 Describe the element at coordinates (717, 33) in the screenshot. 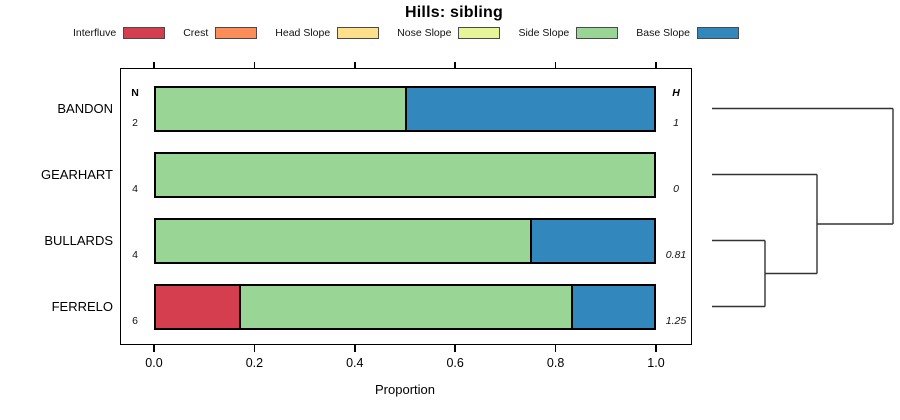

I see `legend-swatch-base-slope` at that location.